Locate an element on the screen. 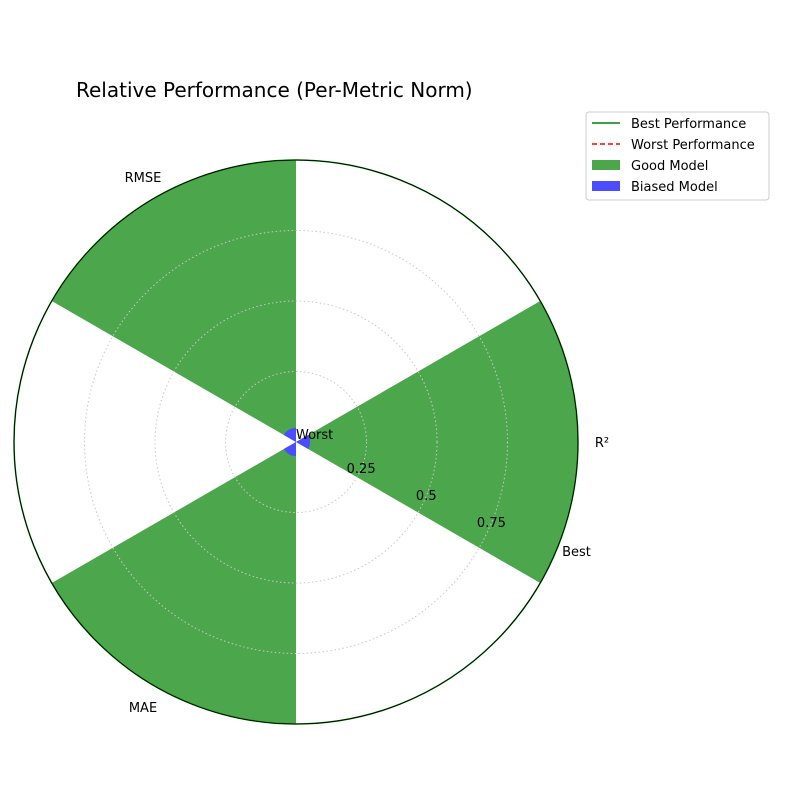  chart-title: Relative Performance (Per-Metric Norm) is located at coordinates (274, 90).